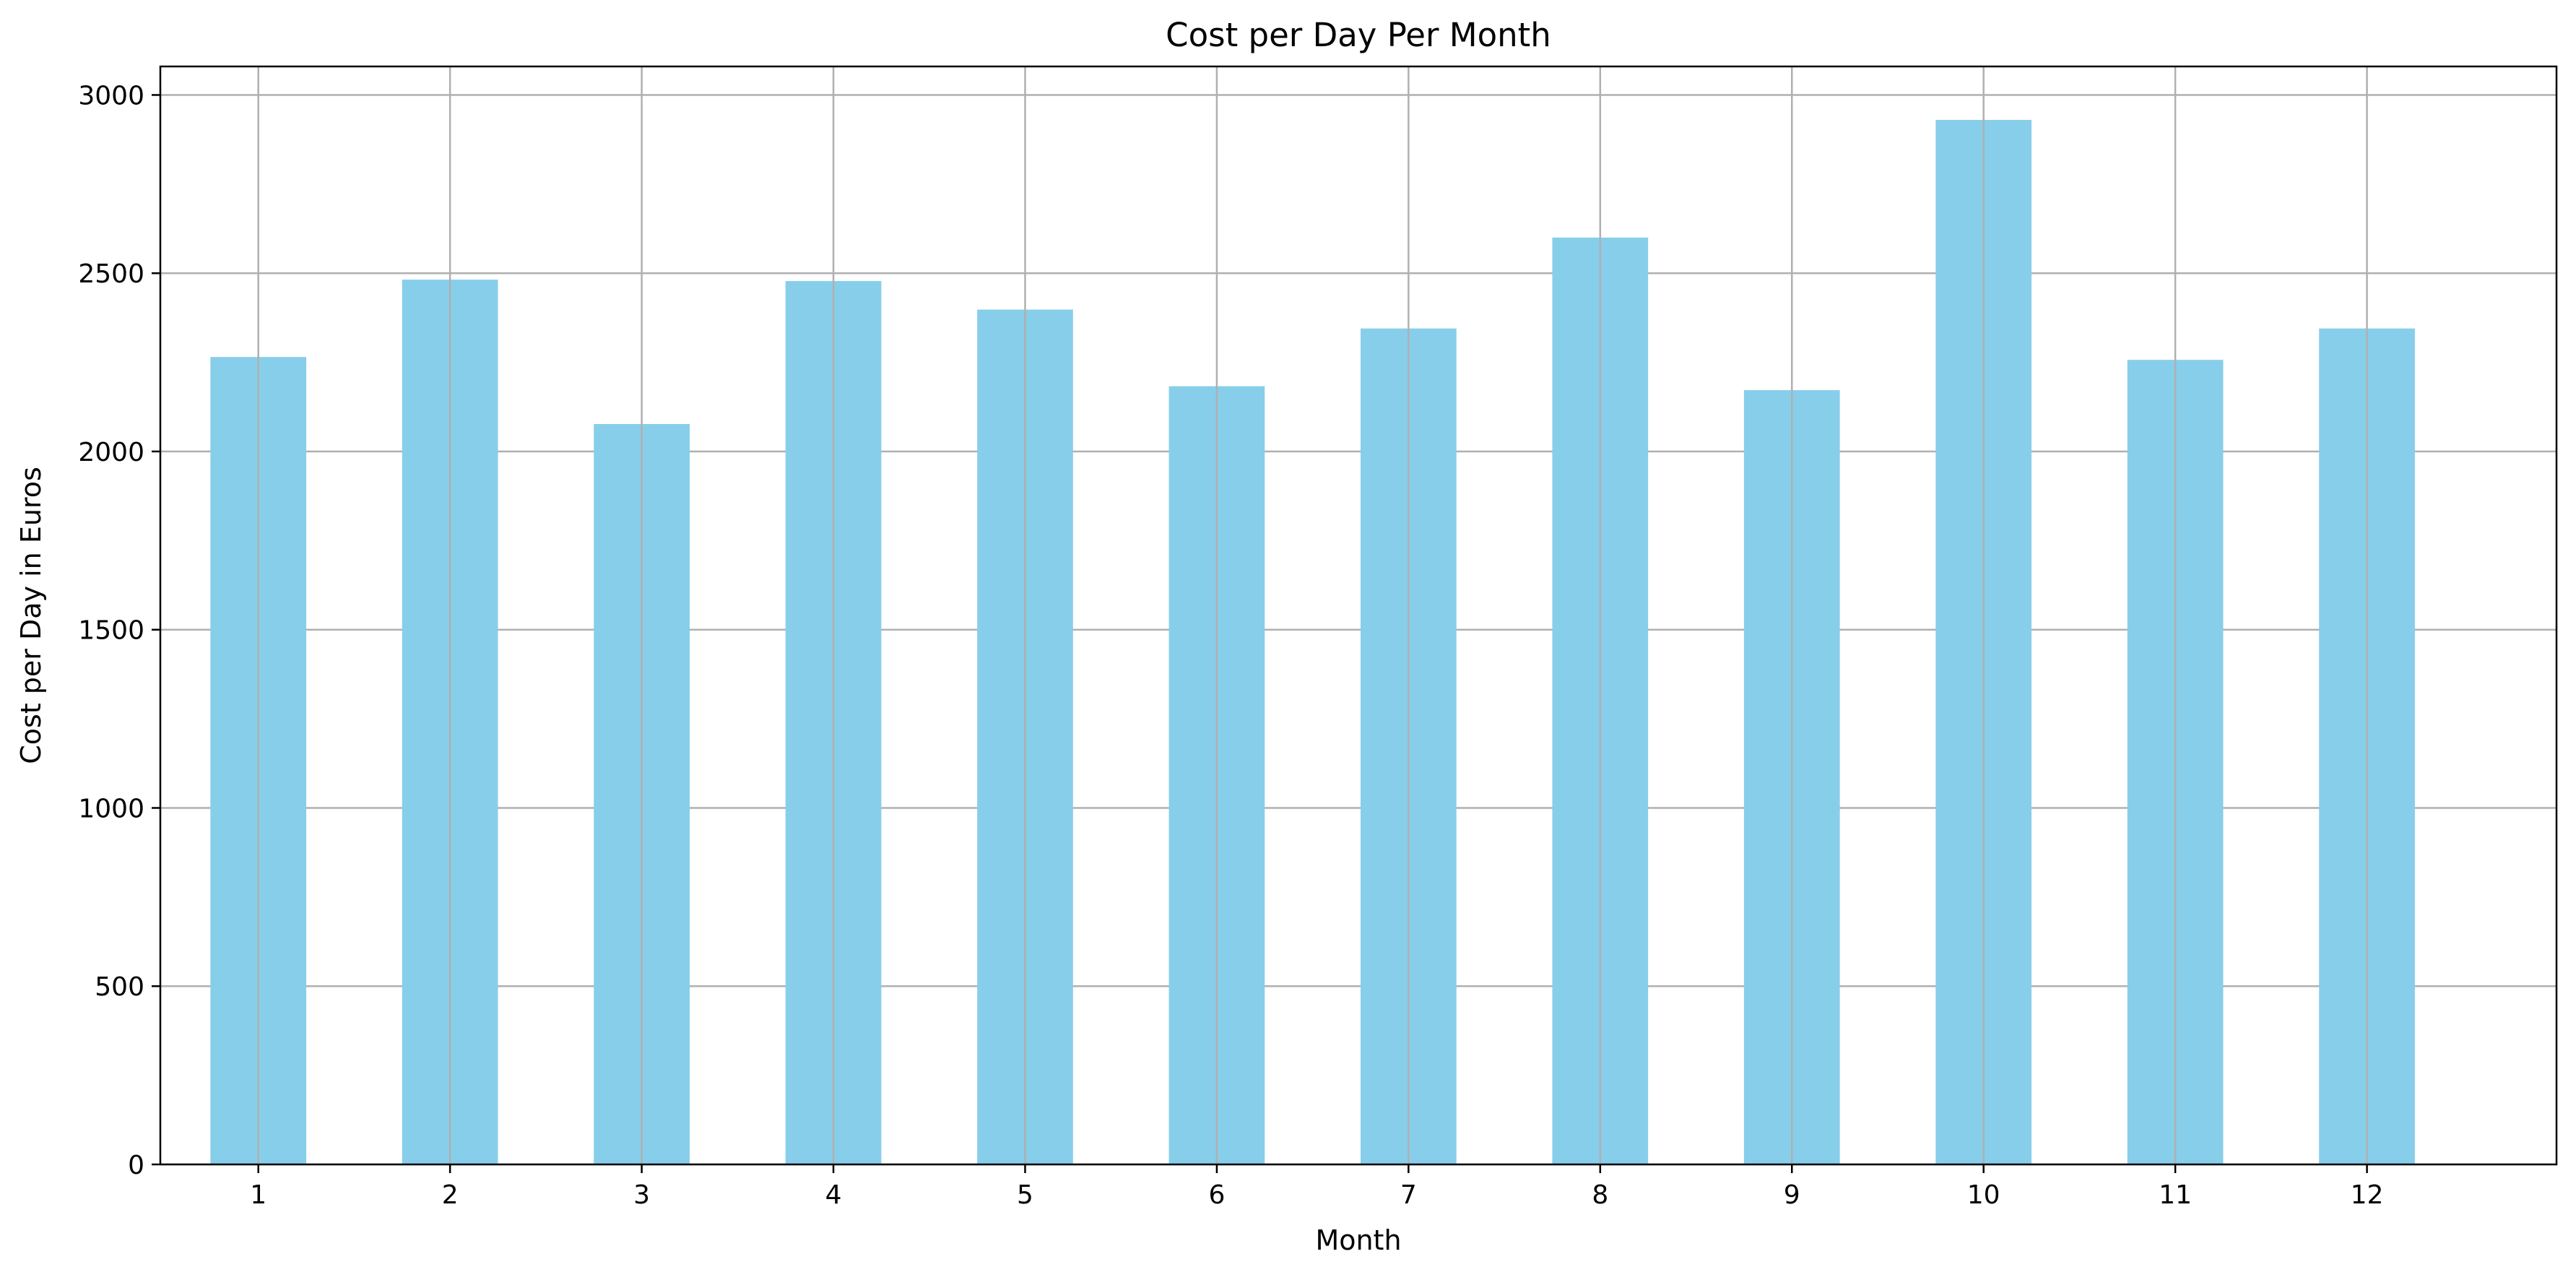  What do you see at coordinates (1358, 1240) in the screenshot?
I see `x-axis-label: Month` at bounding box center [1358, 1240].